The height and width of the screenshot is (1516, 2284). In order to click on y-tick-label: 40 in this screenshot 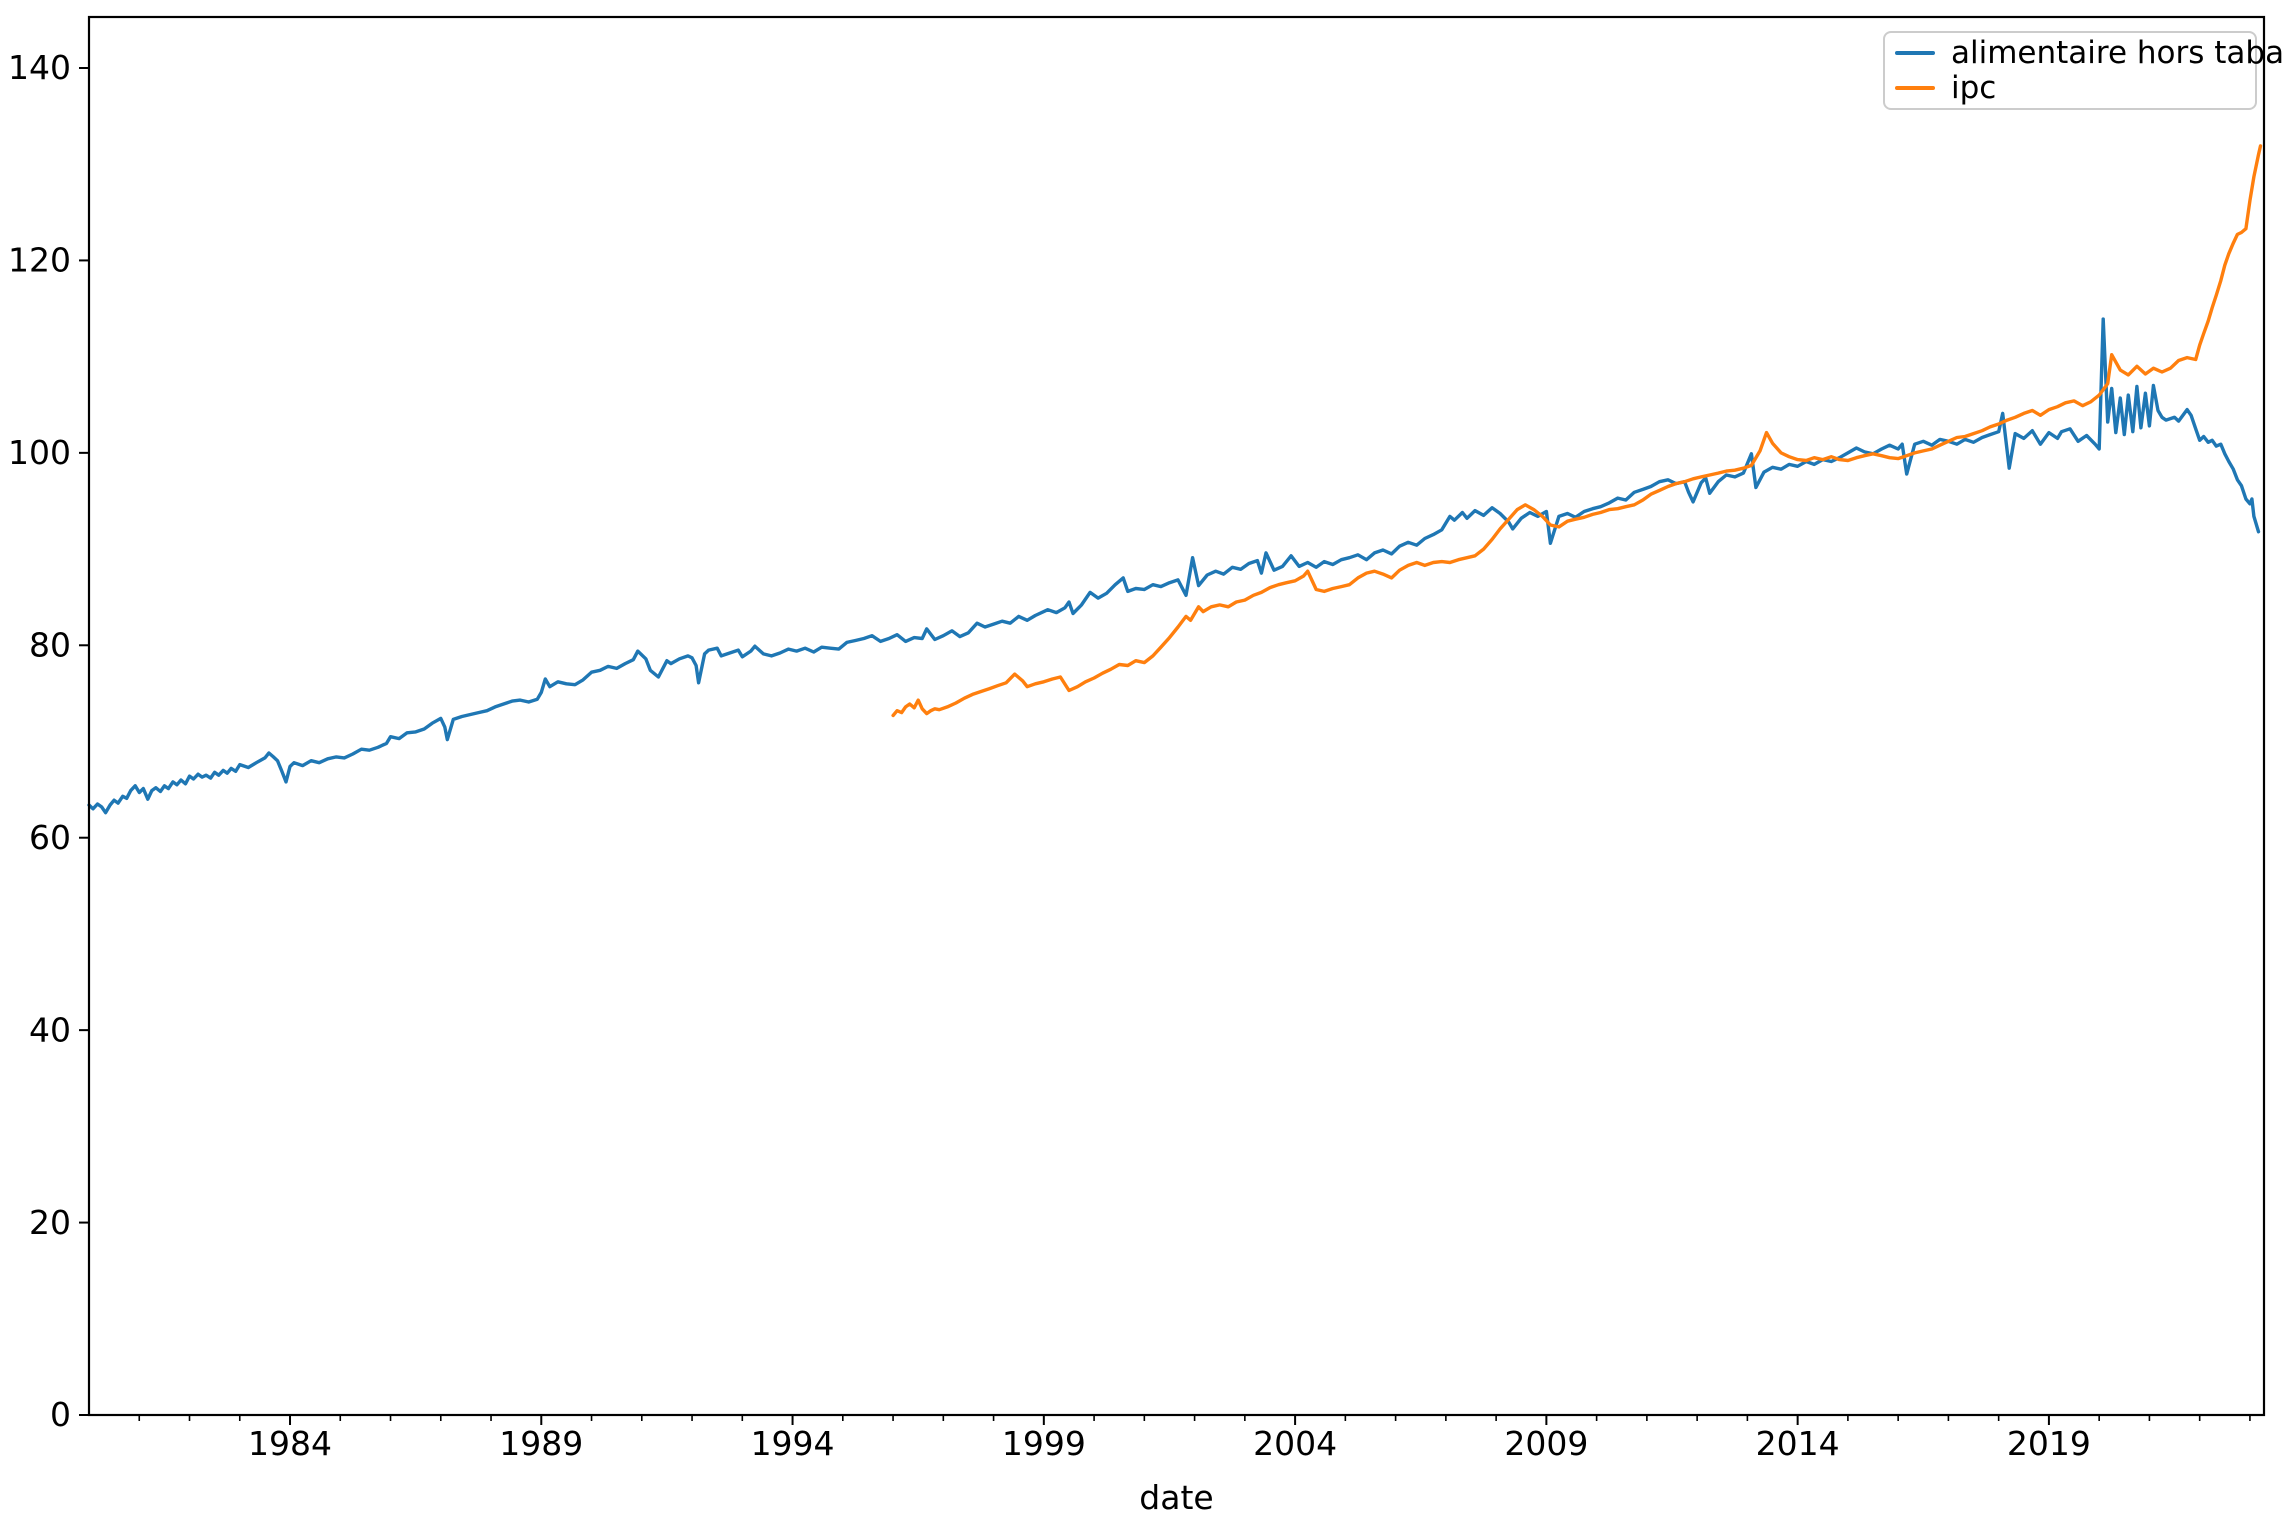, I will do `click(50, 1029)`.